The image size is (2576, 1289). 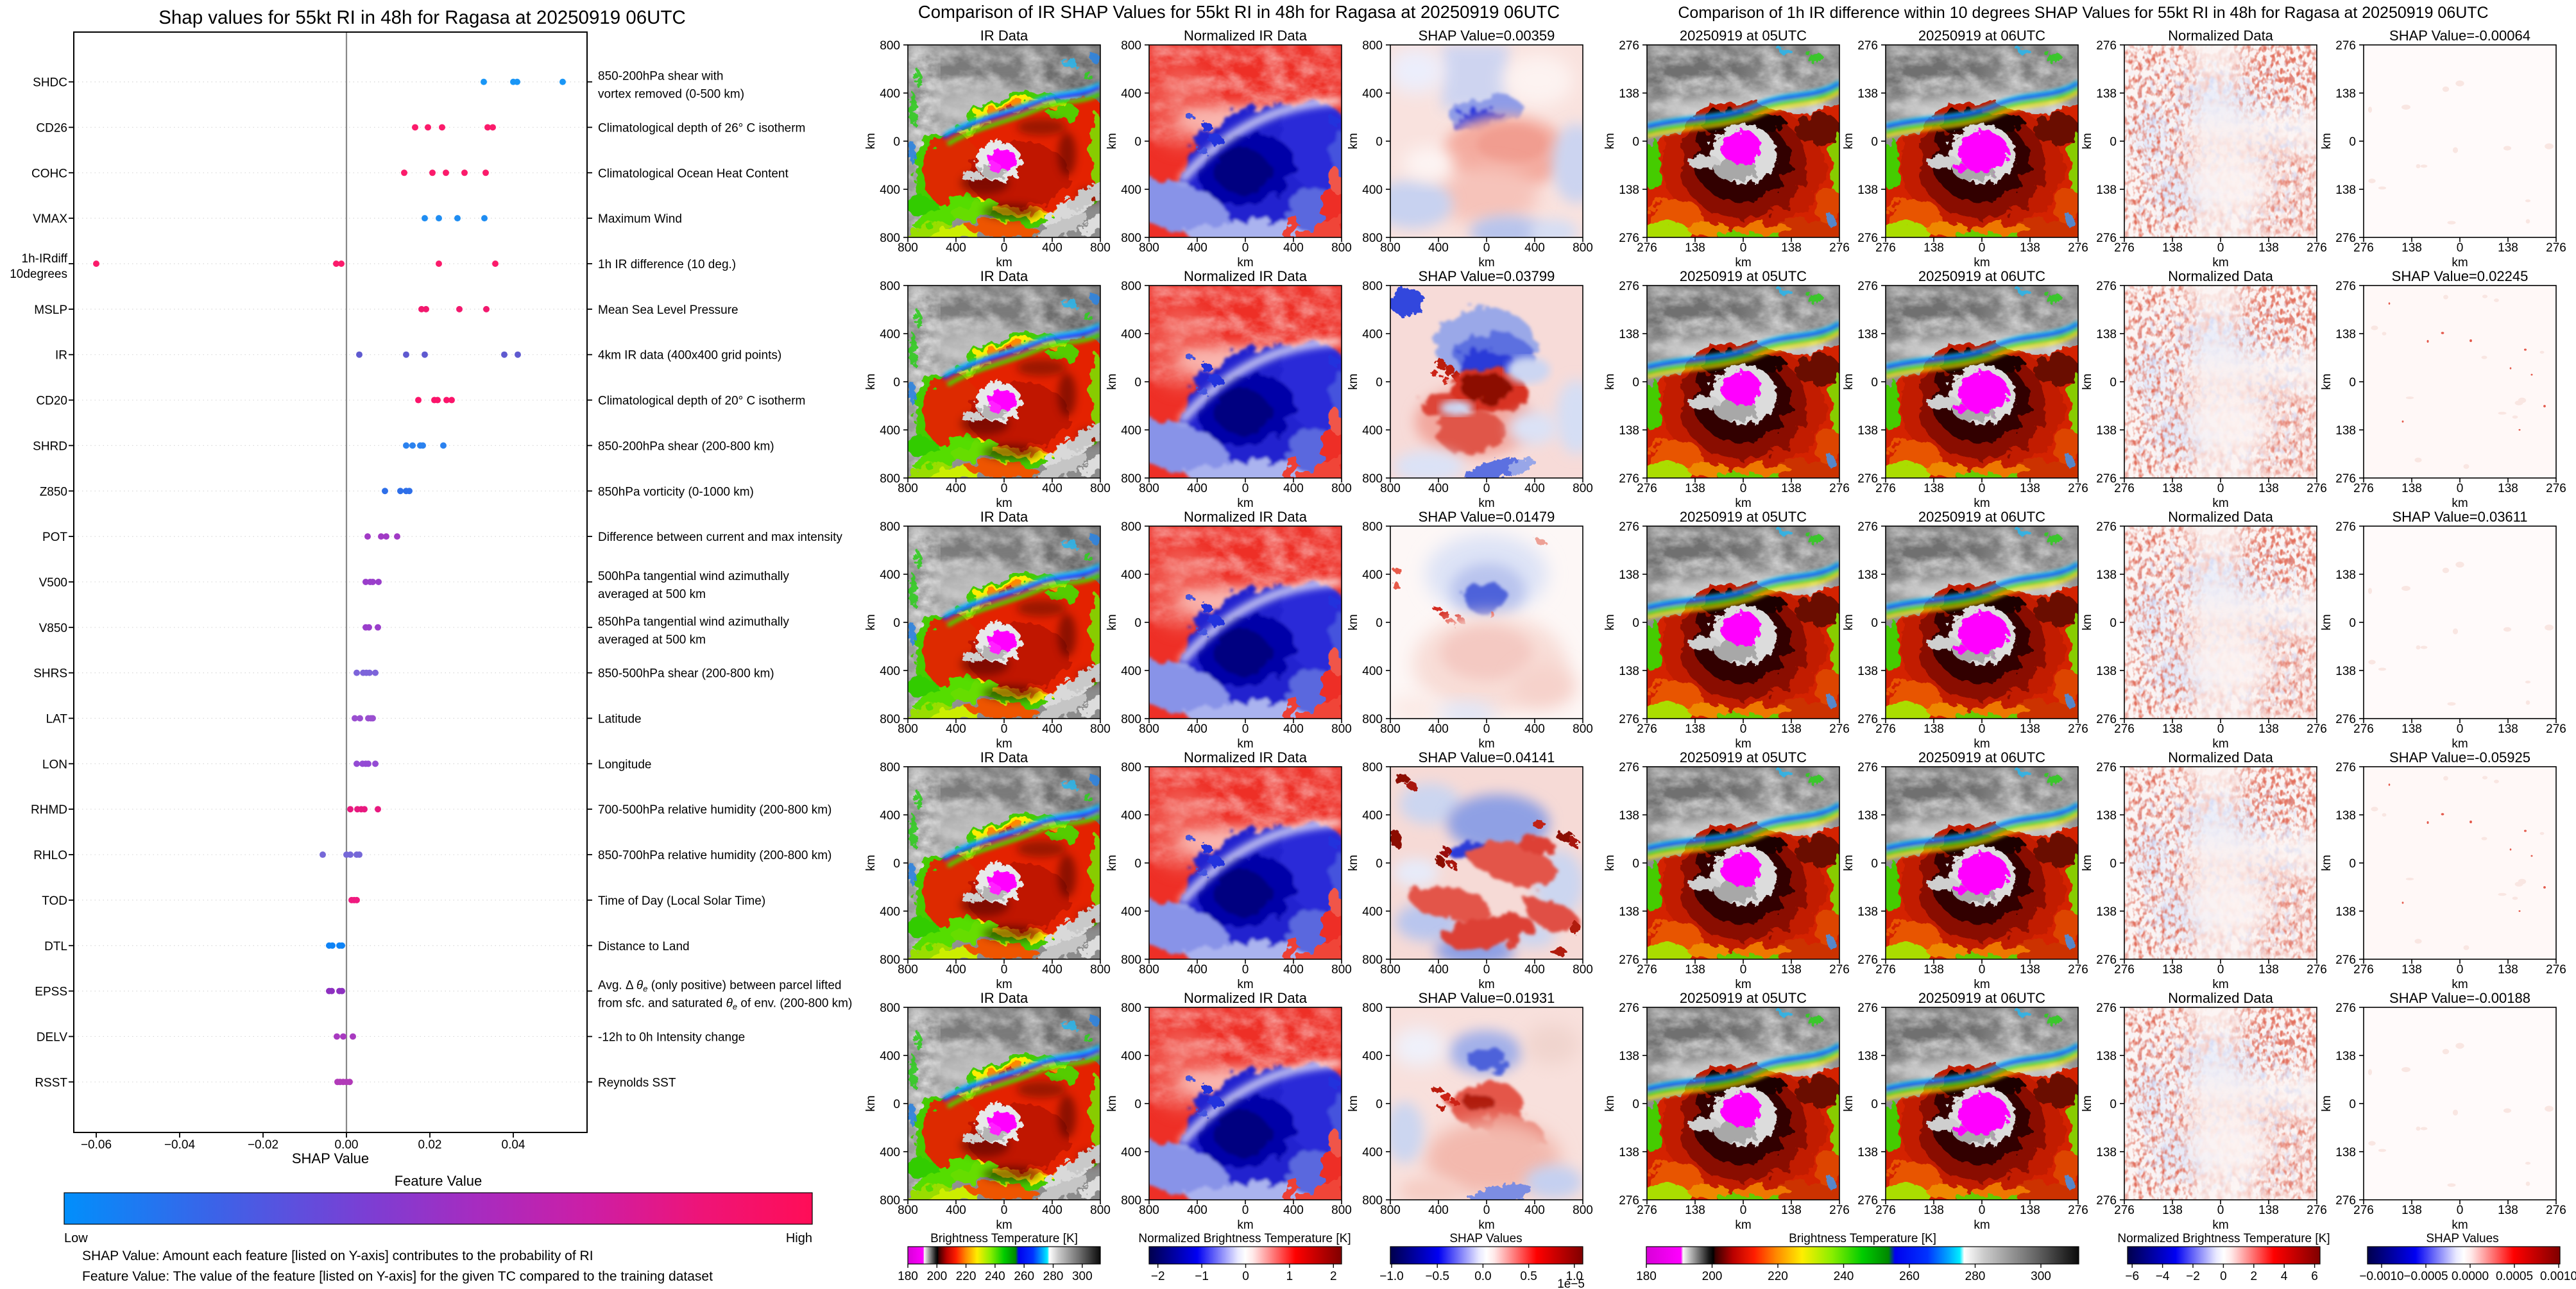 What do you see at coordinates (54, 764) in the screenshot?
I see `svg-text: LON` at bounding box center [54, 764].